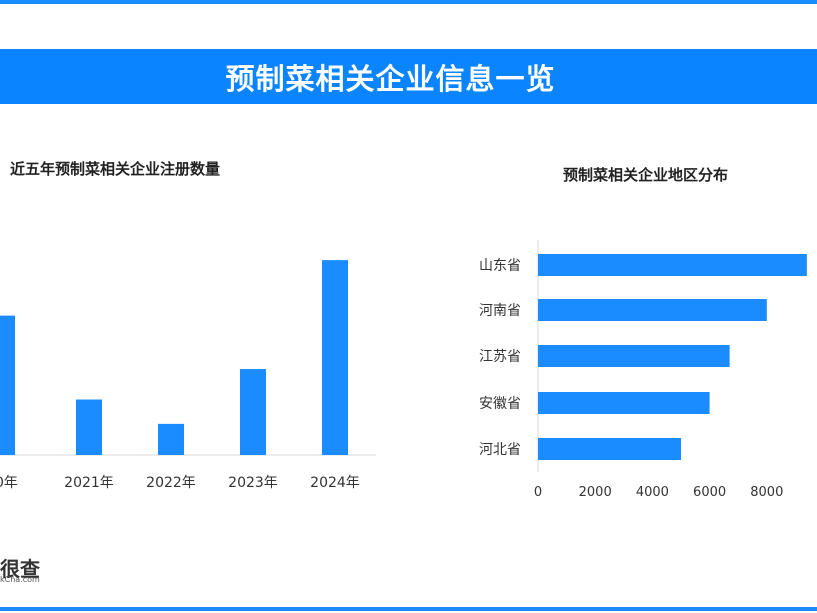 The image size is (817, 613). Describe the element at coordinates (9, 483) in the screenshot. I see `left-x-tick-label: 20年` at that location.